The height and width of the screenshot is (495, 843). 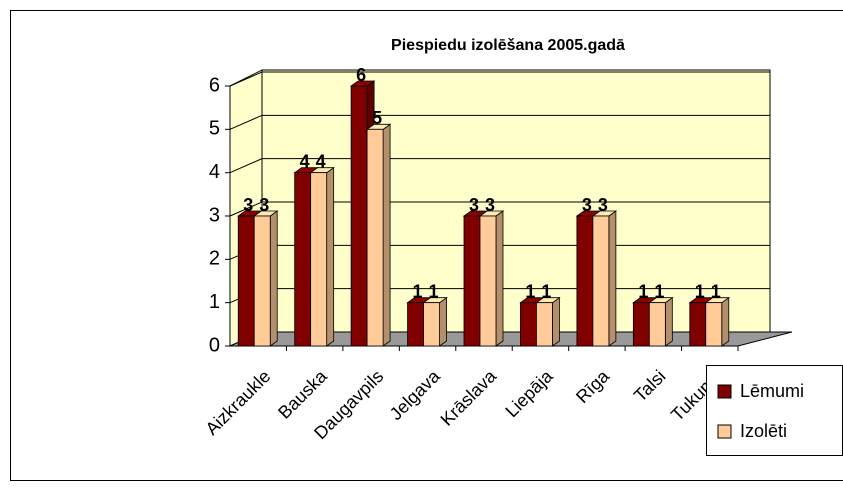 I want to click on y-tick-label: 0, so click(x=214, y=345).